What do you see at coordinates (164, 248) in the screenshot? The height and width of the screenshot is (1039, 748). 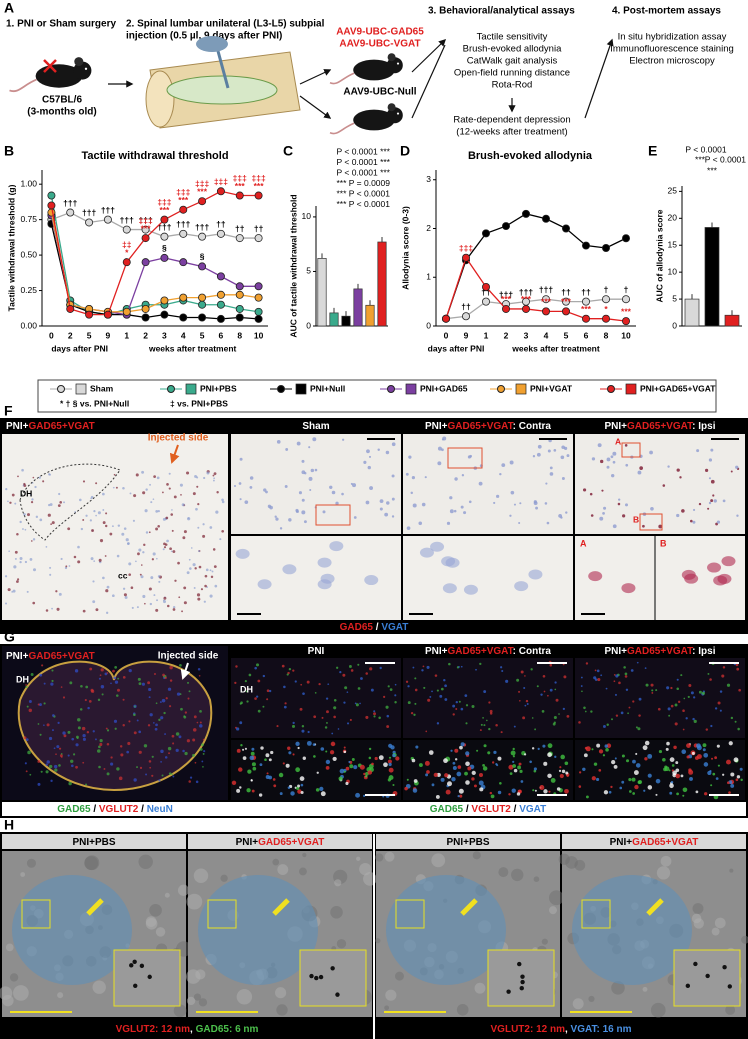 I see `significance-mark: §` at bounding box center [164, 248].